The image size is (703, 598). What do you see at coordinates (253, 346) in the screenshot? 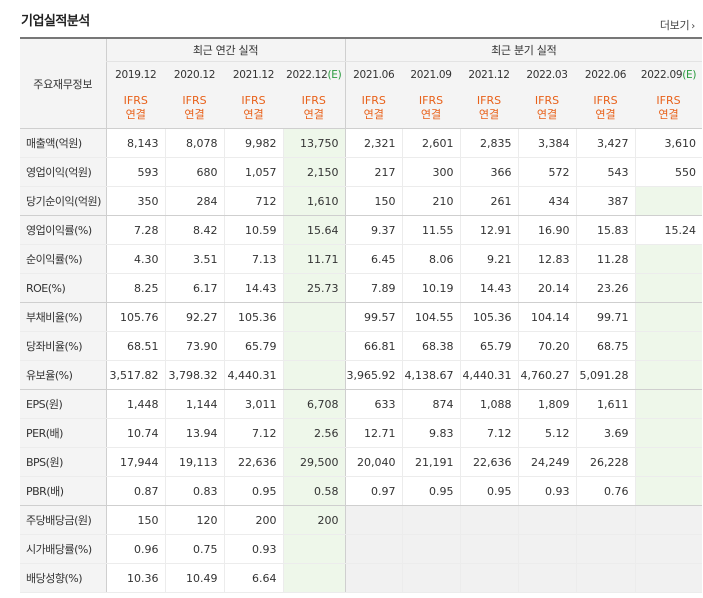
I see `annual-value-cell: 65.79` at bounding box center [253, 346].